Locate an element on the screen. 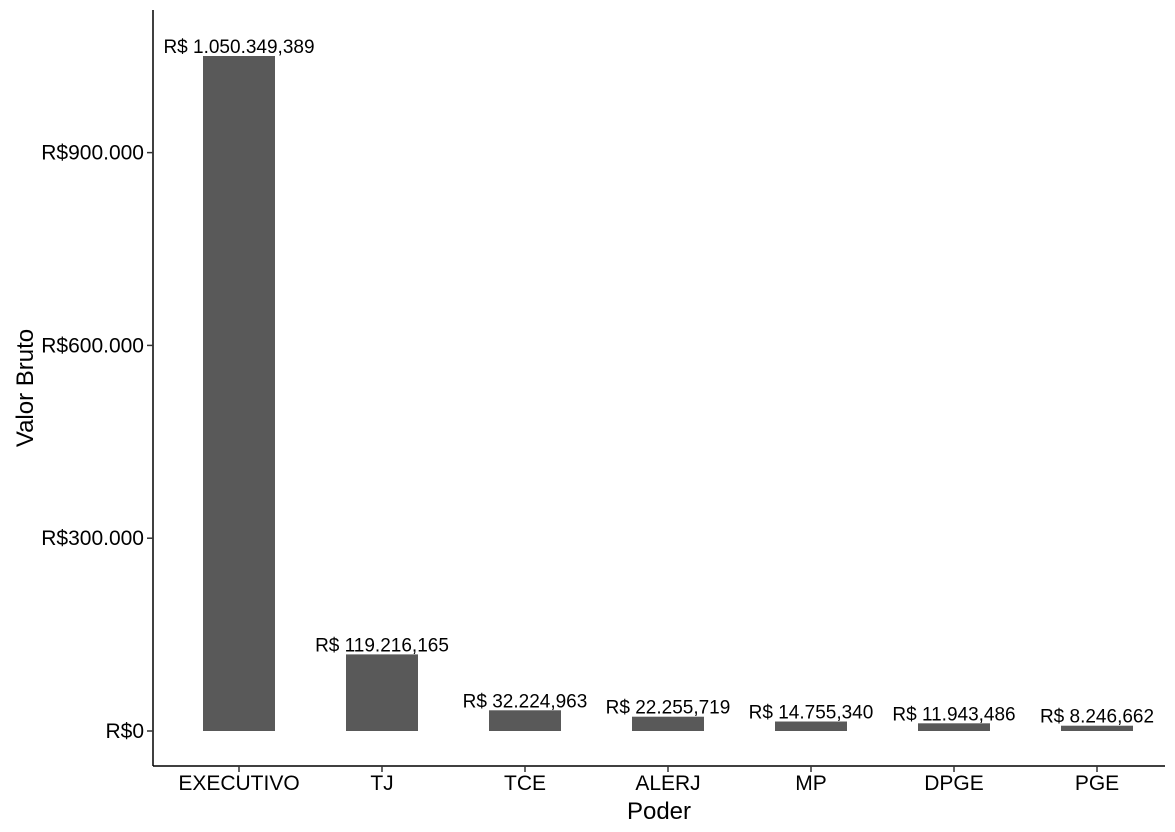 The width and height of the screenshot is (1175, 832). x-tick-label: TCE is located at coordinates (525, 783).